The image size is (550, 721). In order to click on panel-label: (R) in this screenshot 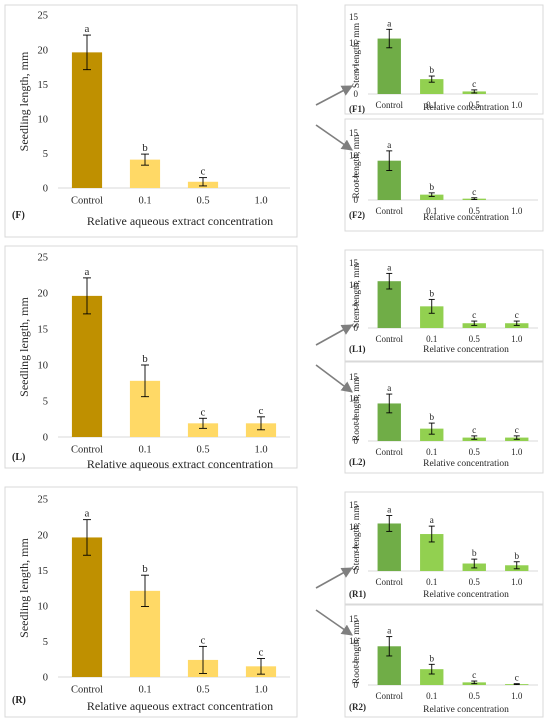, I will do `click(19, 700)`.